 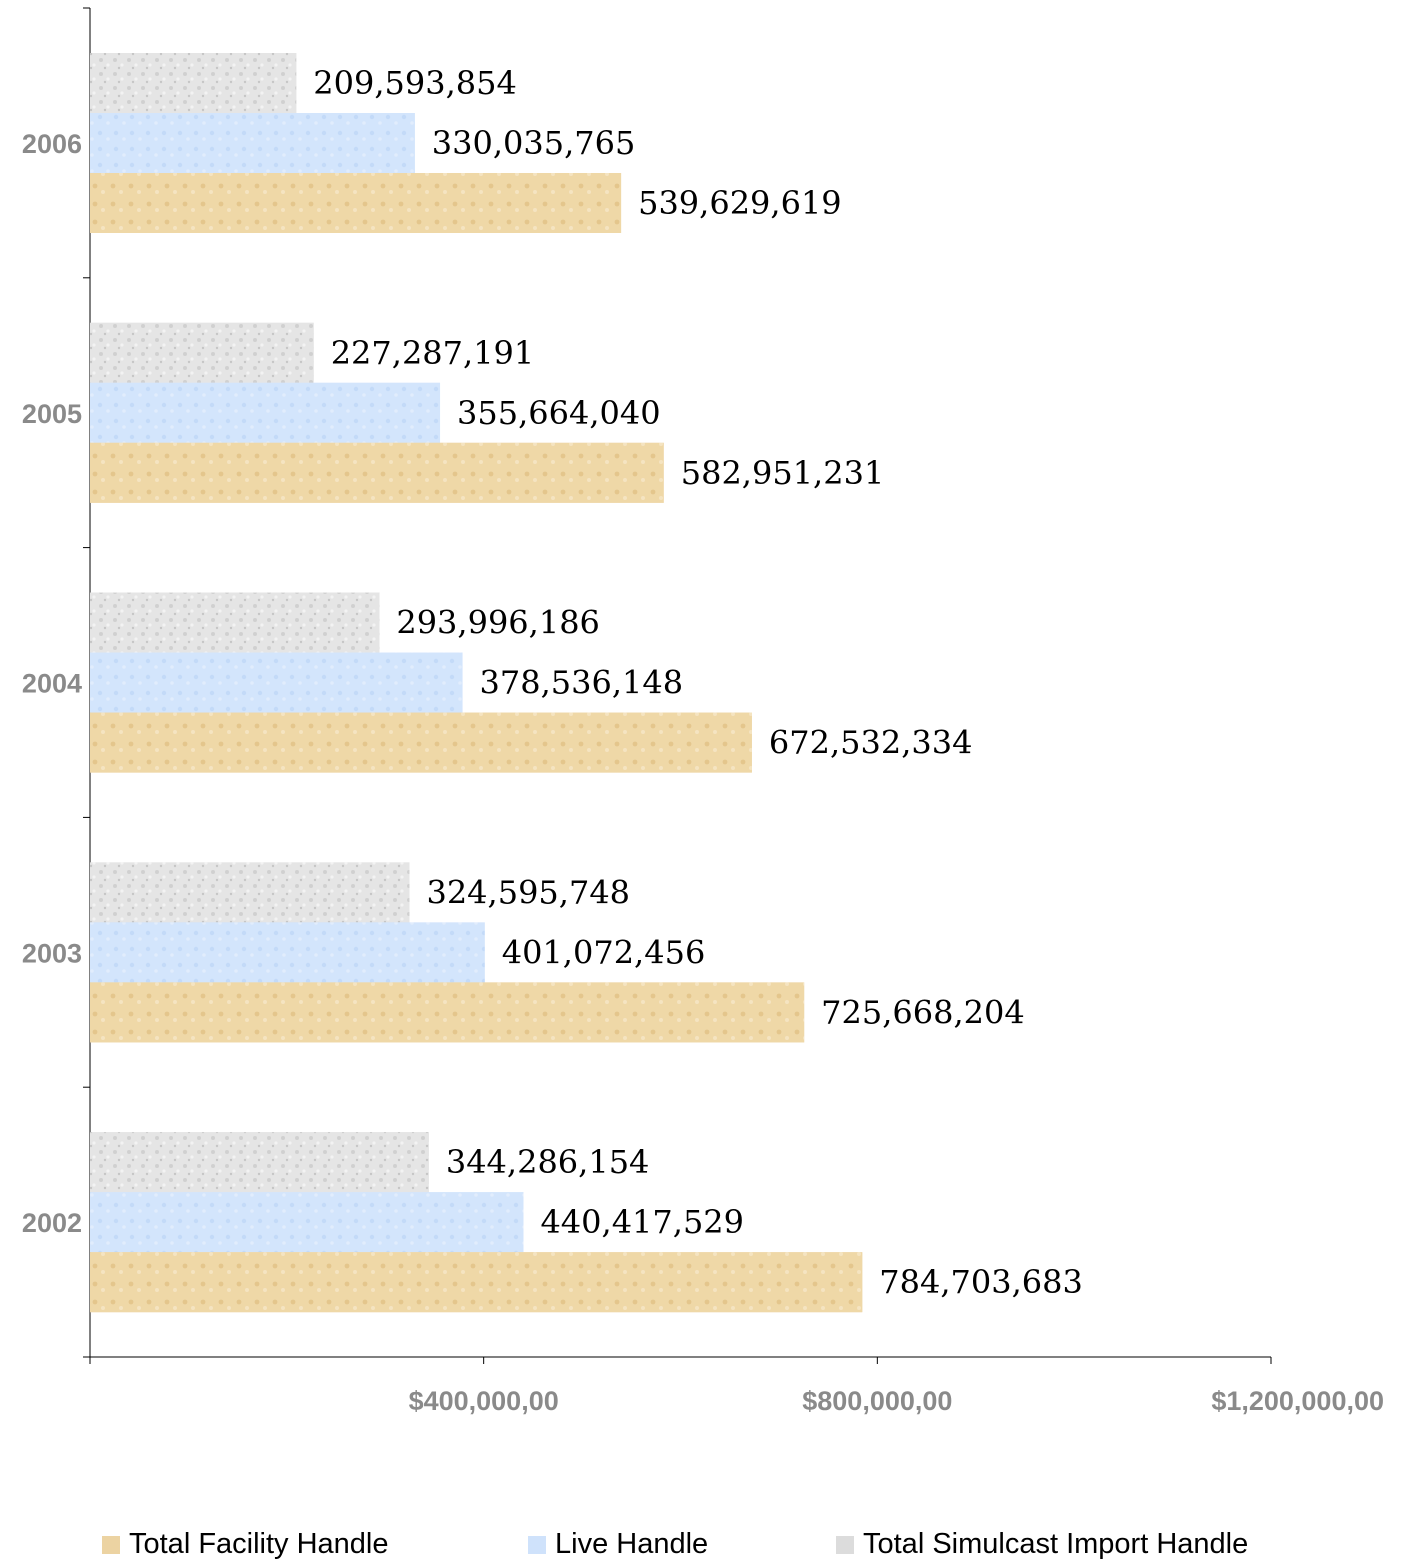 I want to click on data-label: 539,629,619, so click(x=740, y=203).